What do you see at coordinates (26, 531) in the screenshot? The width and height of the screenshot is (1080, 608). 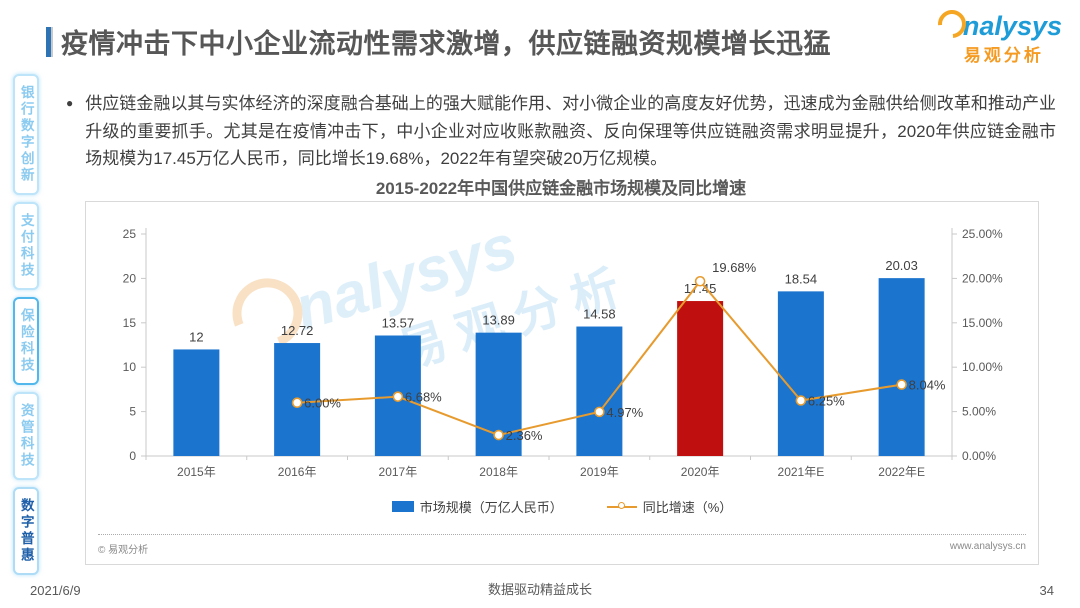 I see `sidebar-tab-5: 数字普惠` at bounding box center [26, 531].